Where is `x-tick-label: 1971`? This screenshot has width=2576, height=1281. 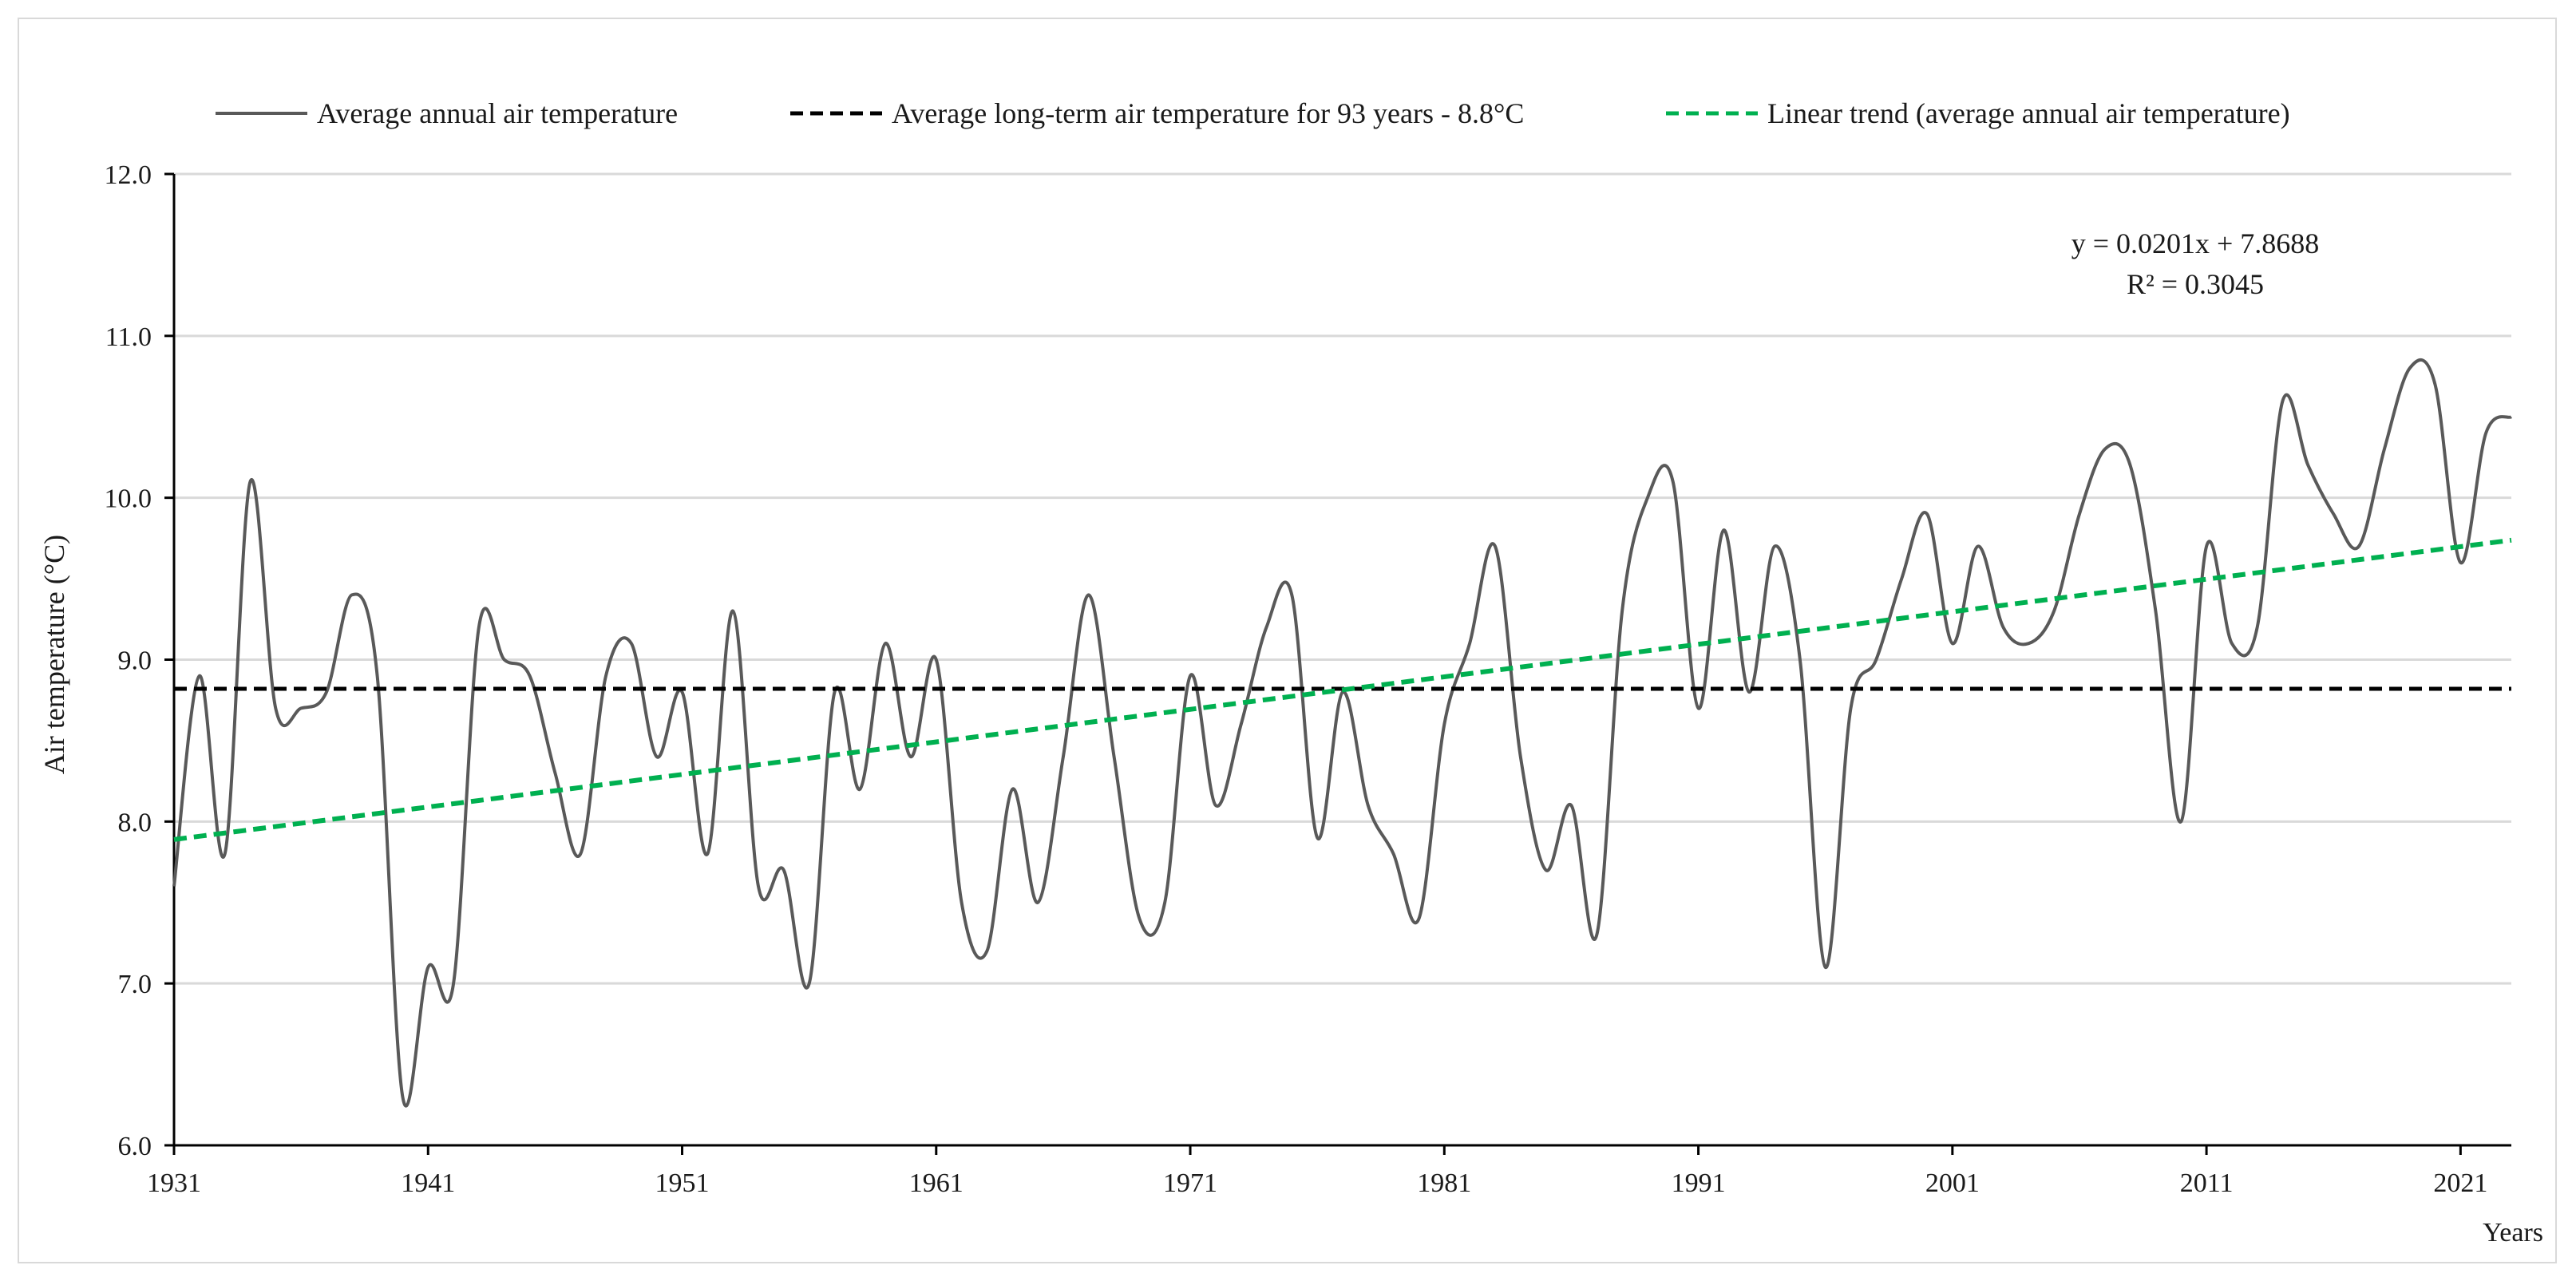
x-tick-label: 1971 is located at coordinates (1190, 1183).